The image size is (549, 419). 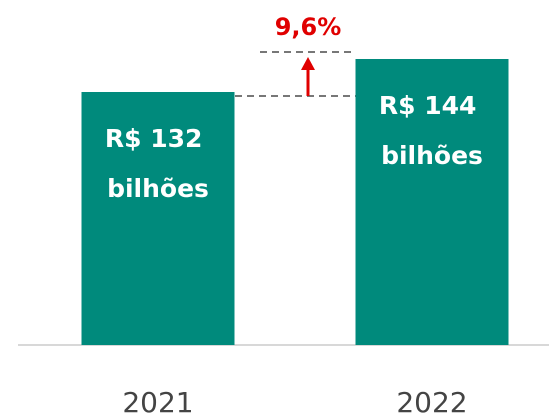 I want to click on annotation: 9,6%, so click(x=308, y=27).